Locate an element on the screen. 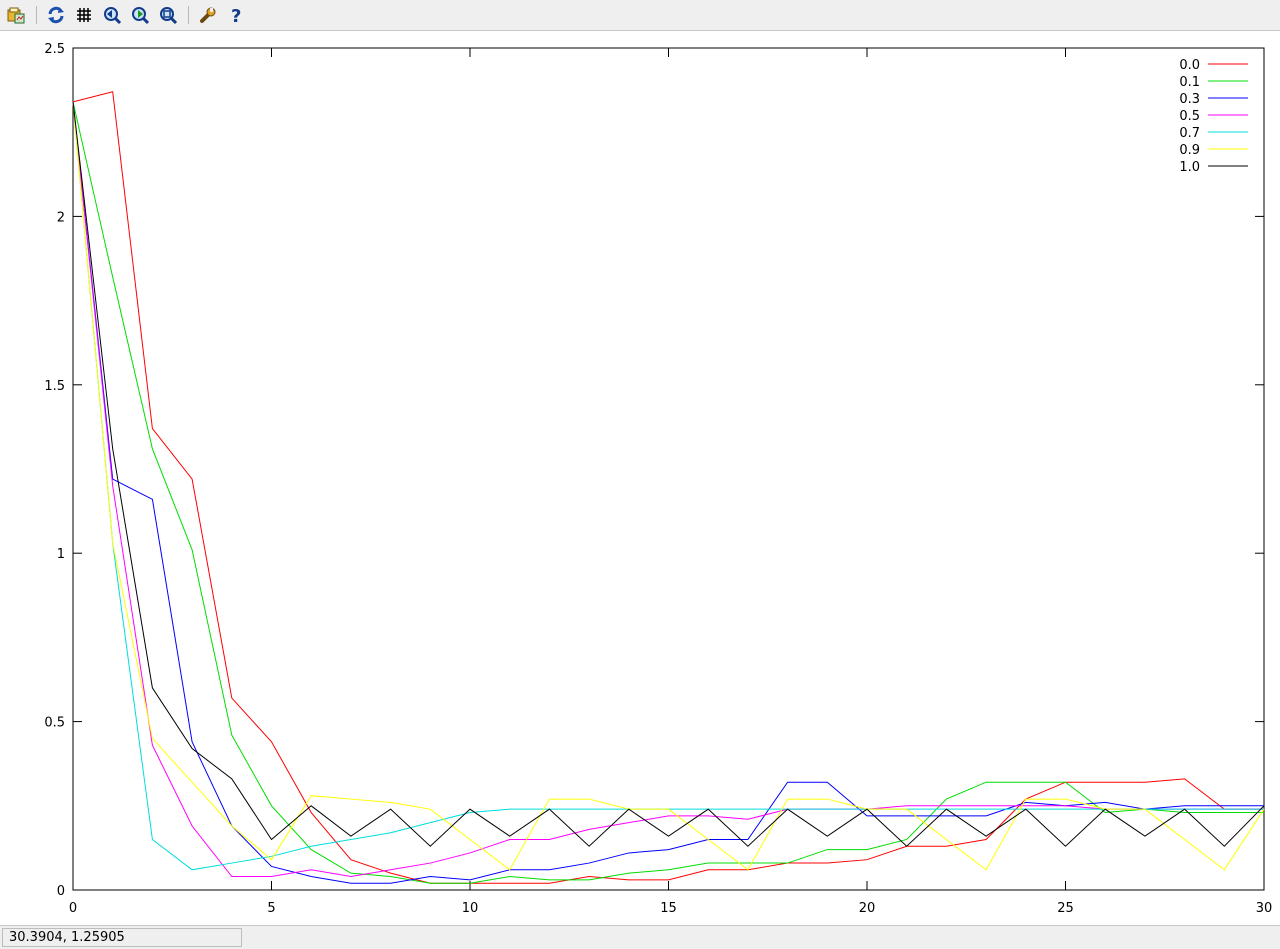 Image resolution: width=1280 pixels, height=949 pixels. legend-label: 0.1 is located at coordinates (1189, 82).